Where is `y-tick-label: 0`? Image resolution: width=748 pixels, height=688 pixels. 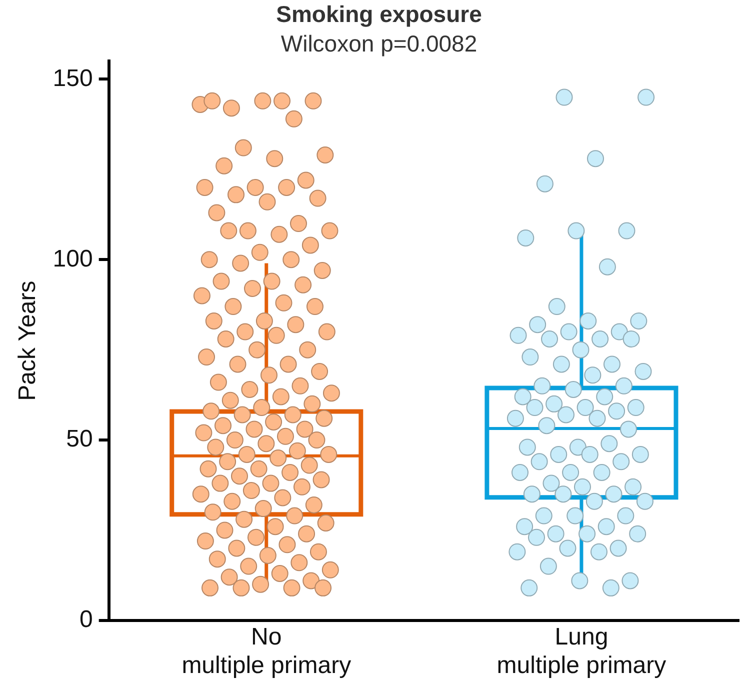 y-tick-label: 0 is located at coordinates (86, 620).